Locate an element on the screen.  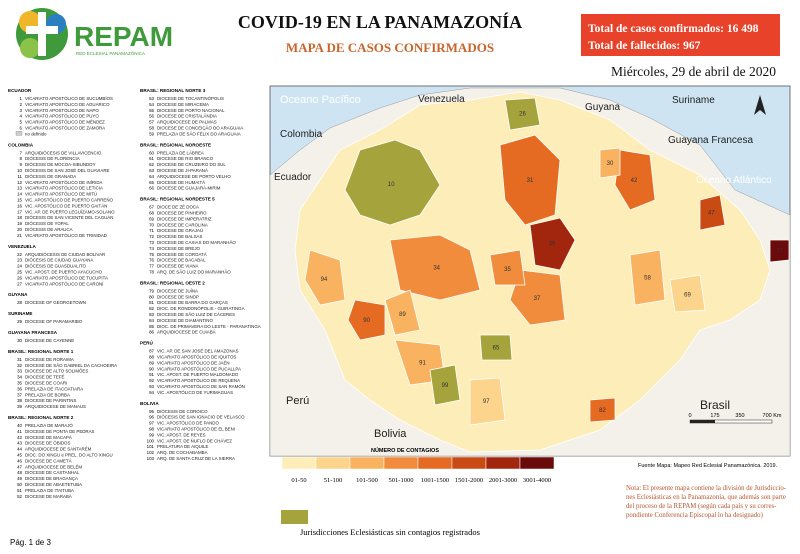
item-name: DIOCESE DE BALSAS is located at coordinates (179, 236).